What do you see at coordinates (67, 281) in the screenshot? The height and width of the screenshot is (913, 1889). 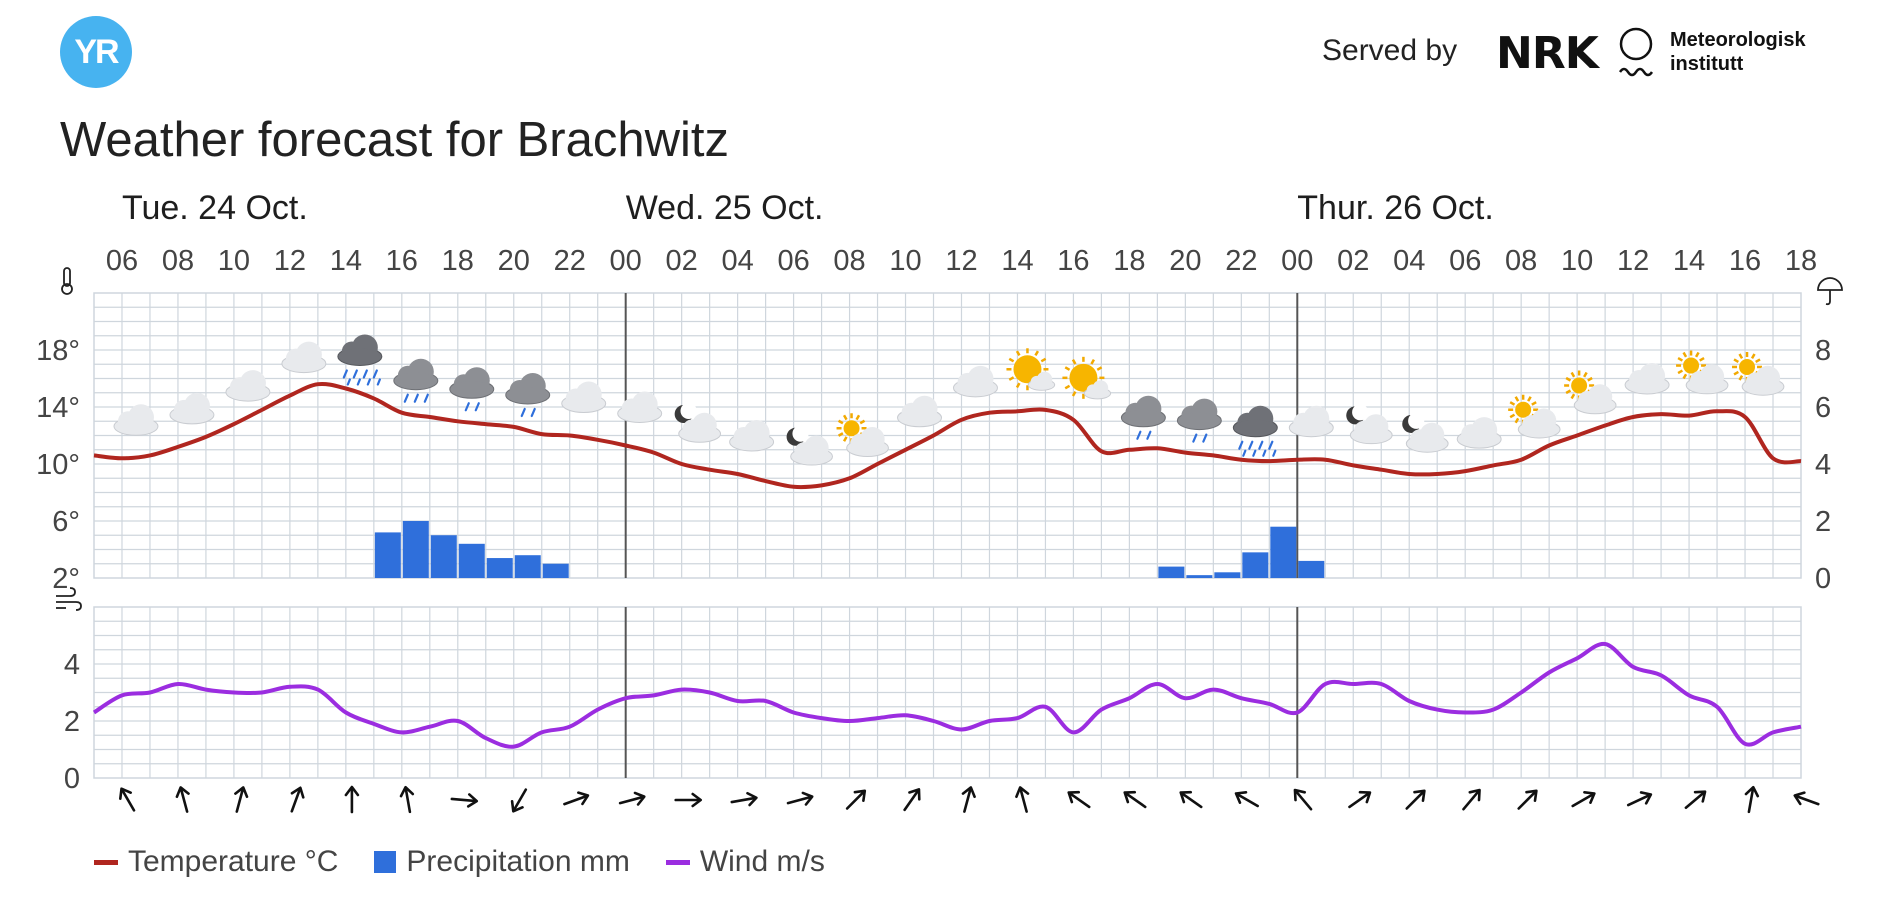 I see `thermometer-icon` at bounding box center [67, 281].